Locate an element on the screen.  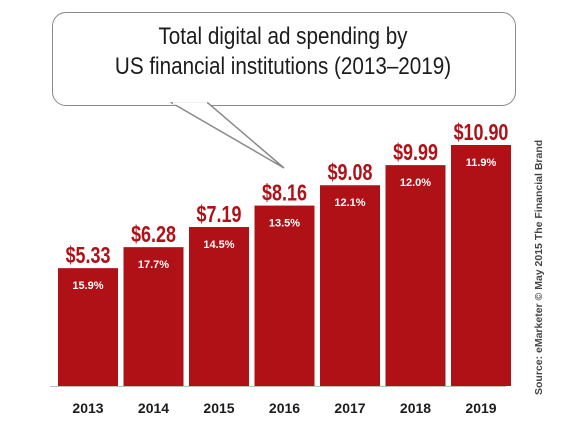
x-tick-label: 2019 is located at coordinates (480, 408).